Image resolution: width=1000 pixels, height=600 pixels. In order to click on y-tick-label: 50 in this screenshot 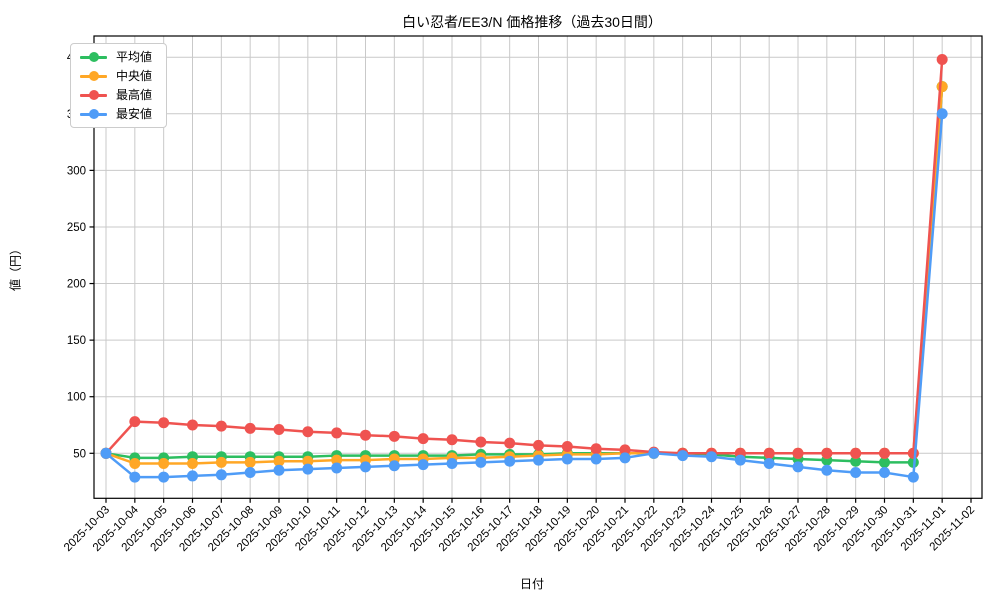, I will do `click(79, 454)`.